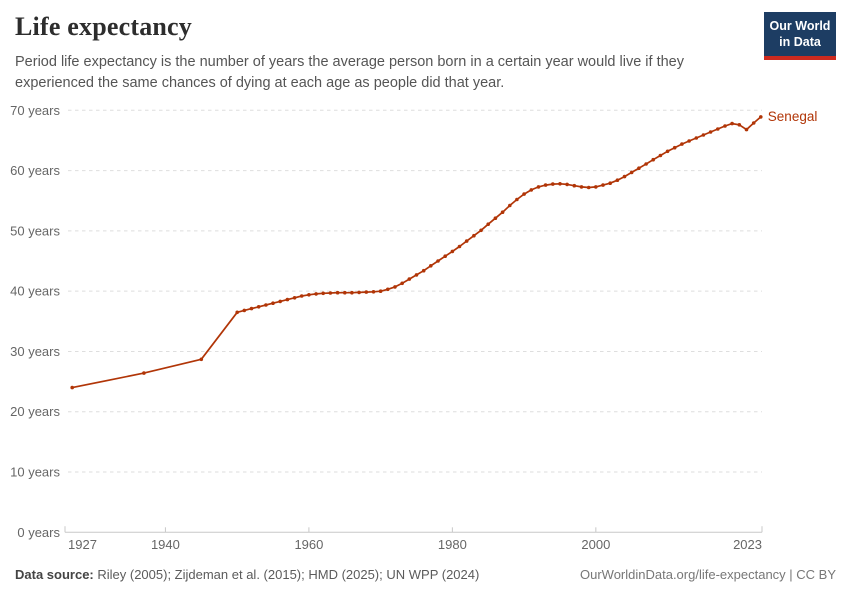 This screenshot has height=600, width=850. What do you see at coordinates (800, 42) in the screenshot?
I see `owid-logo-line2: in Data` at bounding box center [800, 42].